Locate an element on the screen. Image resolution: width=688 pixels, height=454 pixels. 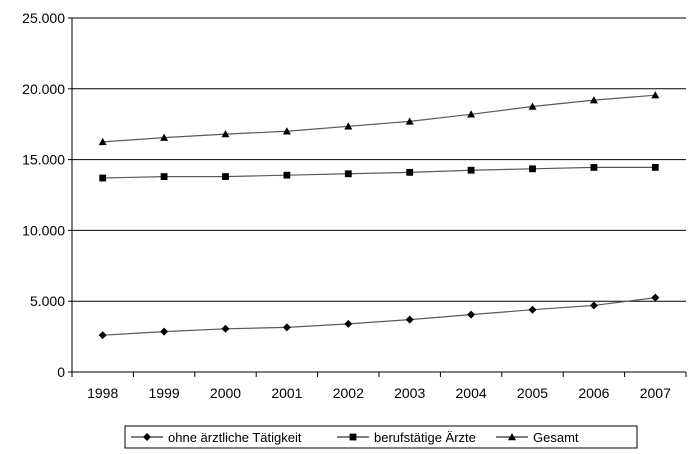
x-tick-label: 2006 is located at coordinates (593, 393).